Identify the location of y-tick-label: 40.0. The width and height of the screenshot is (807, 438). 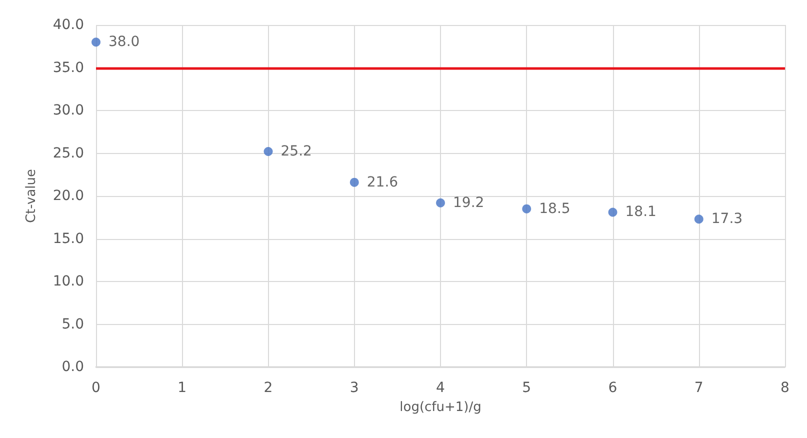
(68, 25).